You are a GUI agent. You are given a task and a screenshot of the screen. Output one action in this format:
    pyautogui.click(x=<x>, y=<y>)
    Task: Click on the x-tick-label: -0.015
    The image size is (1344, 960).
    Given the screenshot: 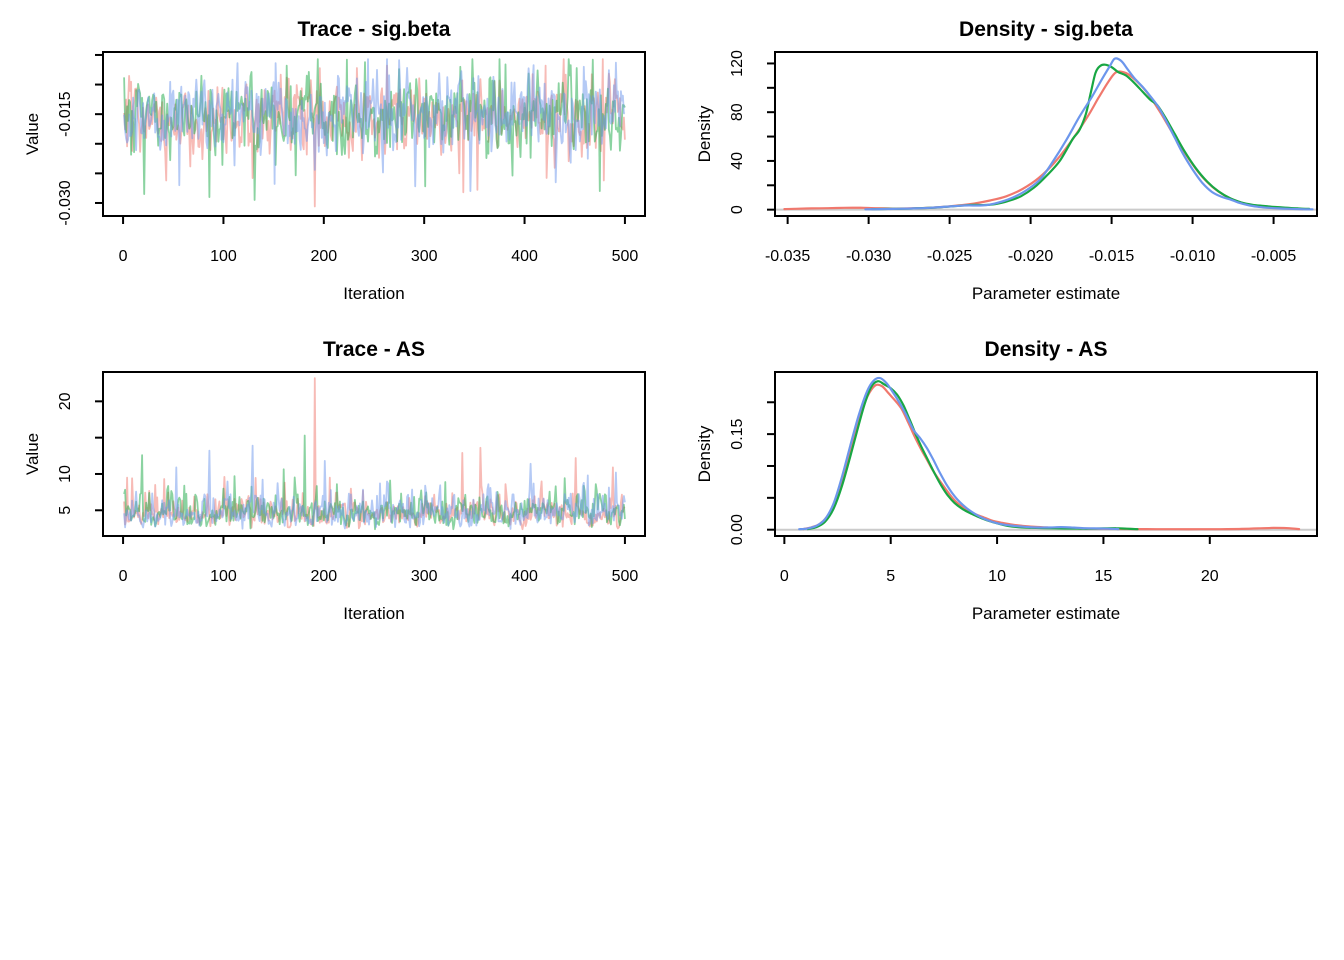 What is the action you would take?
    pyautogui.click(x=1111, y=256)
    